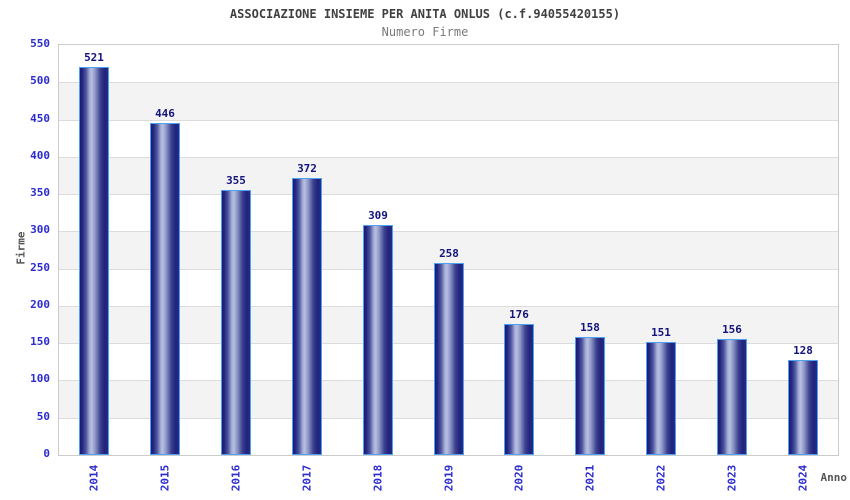 This screenshot has height=500, width=850. Describe the element at coordinates (803, 407) in the screenshot. I see `bar-2024` at that location.